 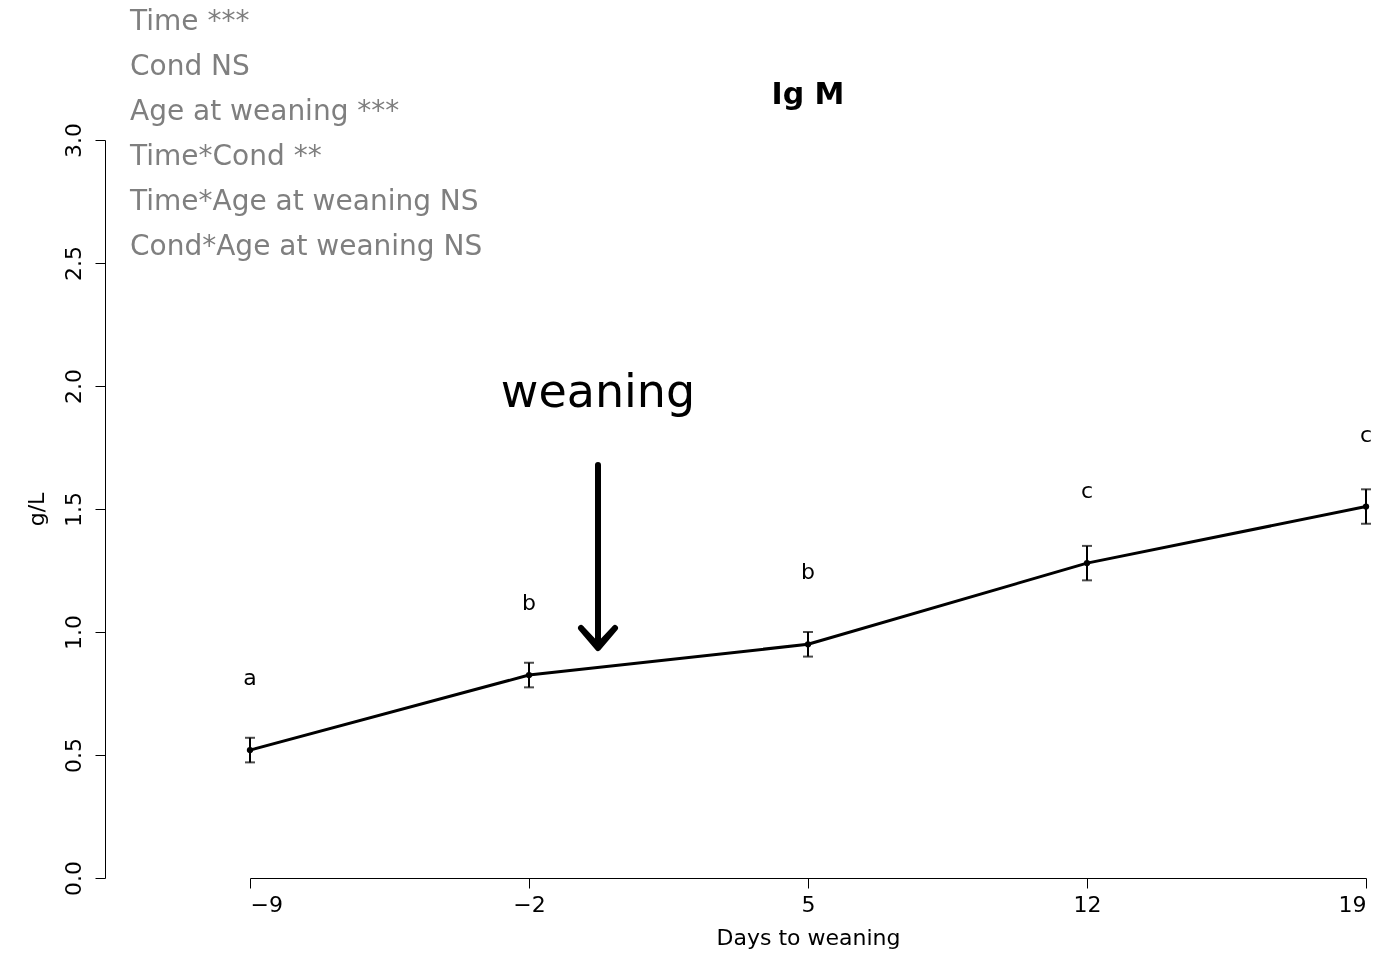 I want to click on annotation: a, so click(x=250, y=678).